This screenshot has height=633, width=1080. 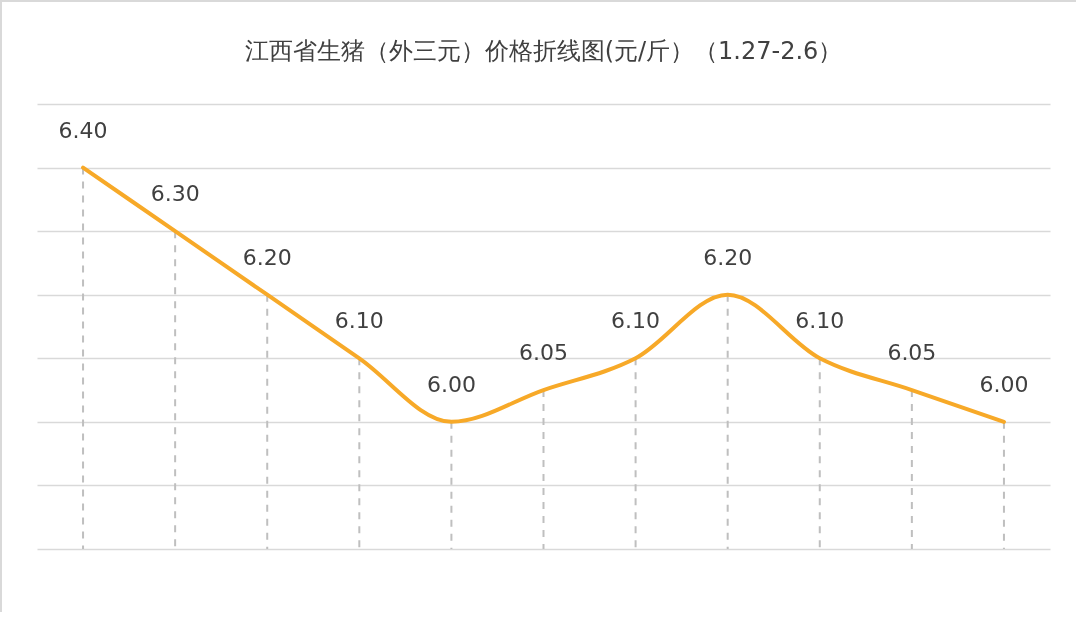 I want to click on data-label: 6.30, so click(x=175, y=194).